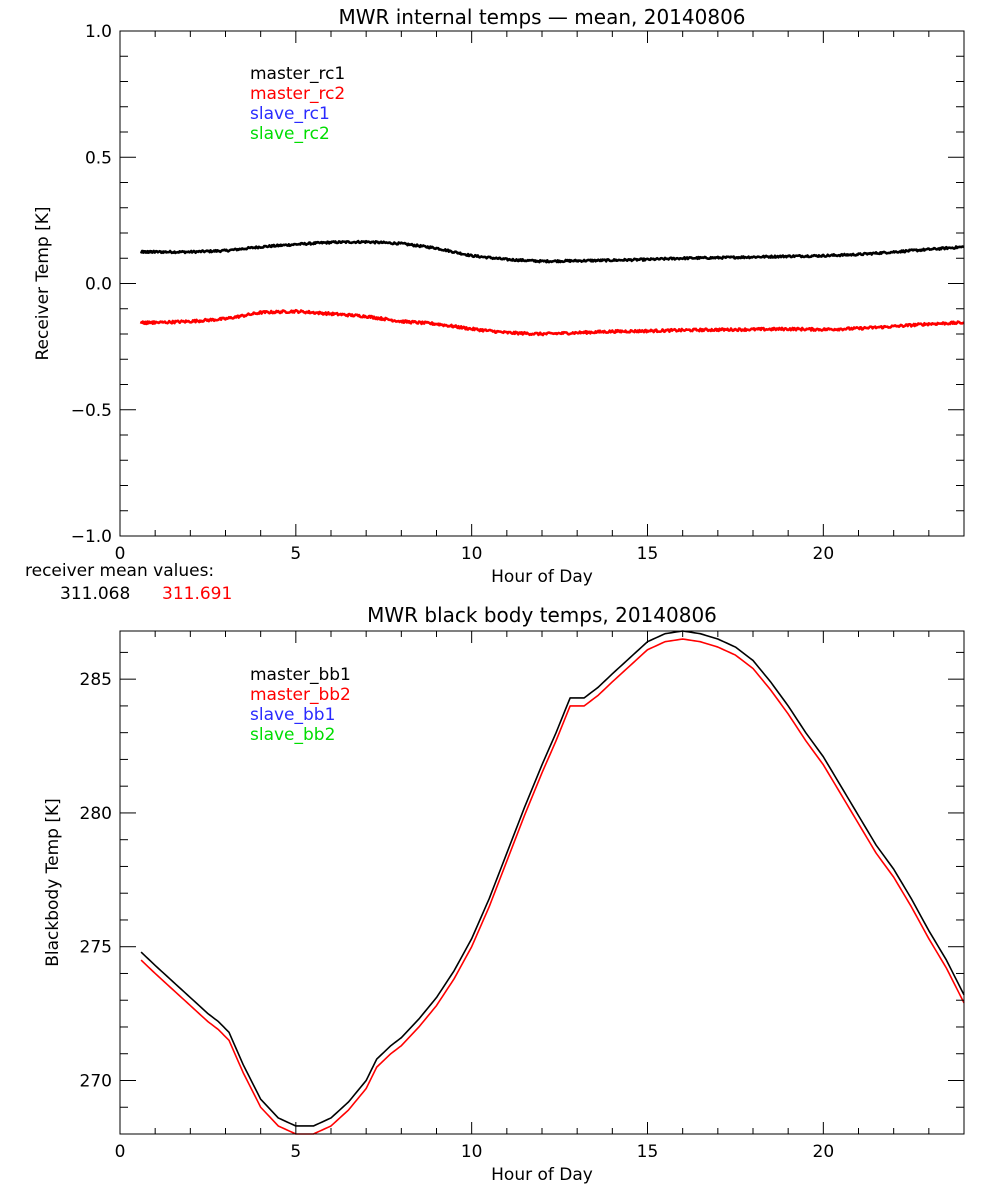 This screenshot has width=1000, height=1200. What do you see at coordinates (96, 680) in the screenshot?
I see `y-tick-label: 285` at bounding box center [96, 680].